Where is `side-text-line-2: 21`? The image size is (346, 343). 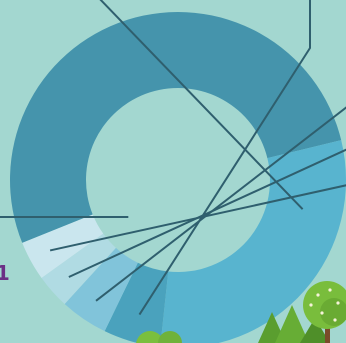
side-text-line-2: 21 is located at coordinates (5, 273).